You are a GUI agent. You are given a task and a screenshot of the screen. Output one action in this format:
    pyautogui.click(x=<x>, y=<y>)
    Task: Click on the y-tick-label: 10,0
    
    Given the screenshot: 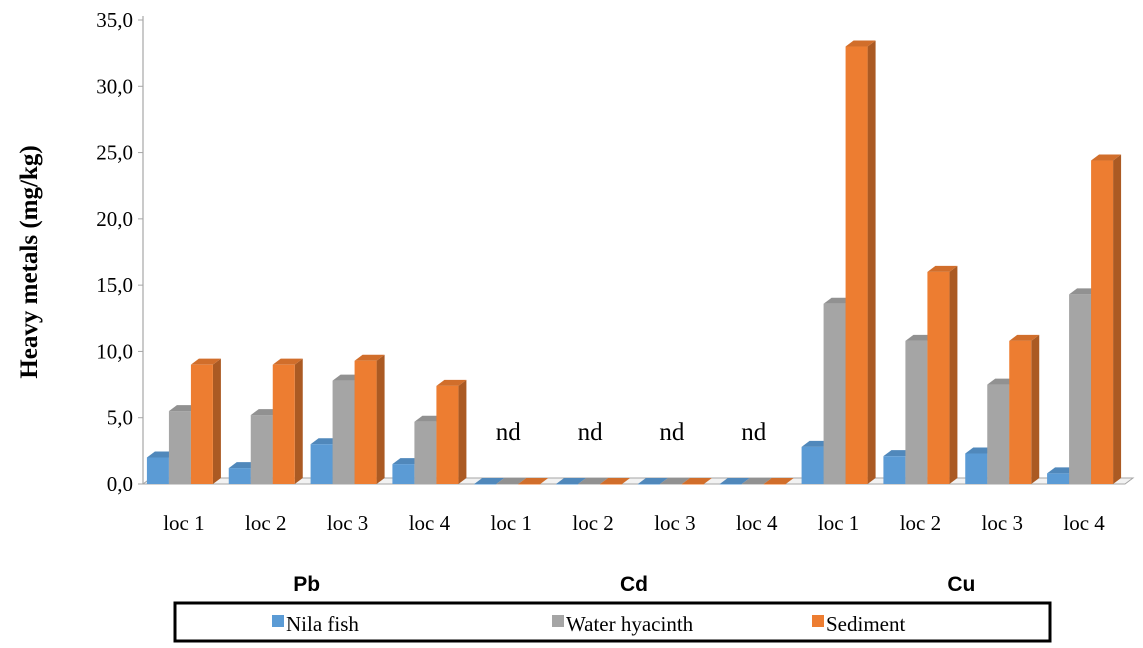 What is the action you would take?
    pyautogui.click(x=114, y=351)
    